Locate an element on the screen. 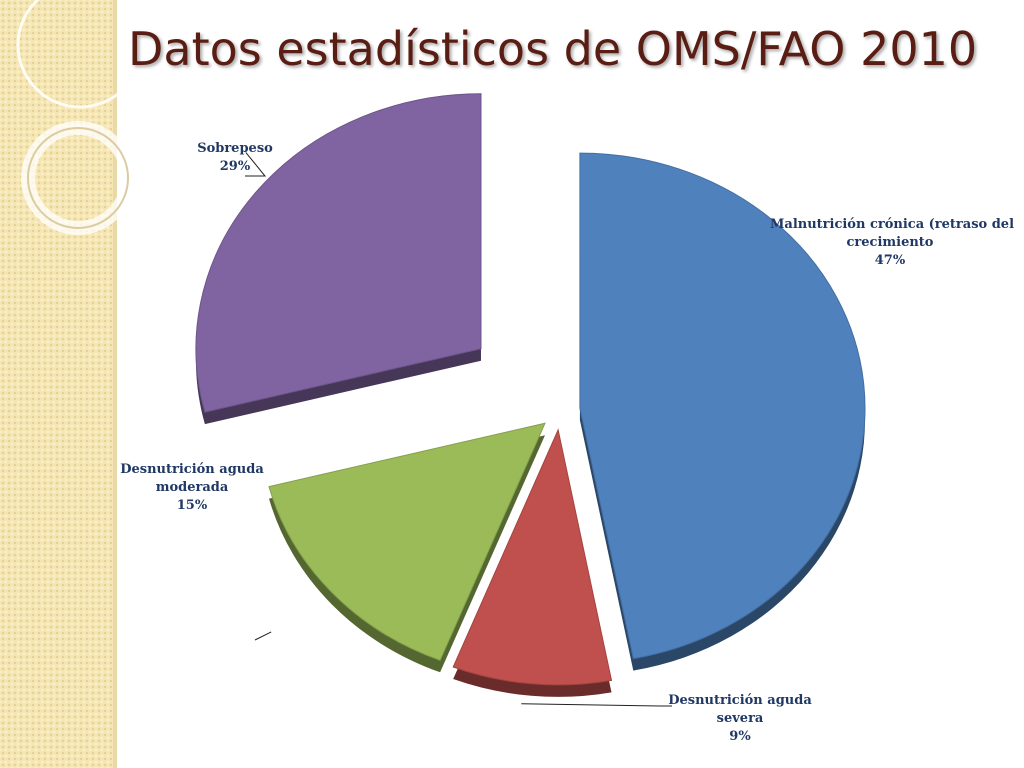 The height and width of the screenshot is (768, 1024). label-sobrepeso: Sobrepeso 29% is located at coordinates (235, 158).